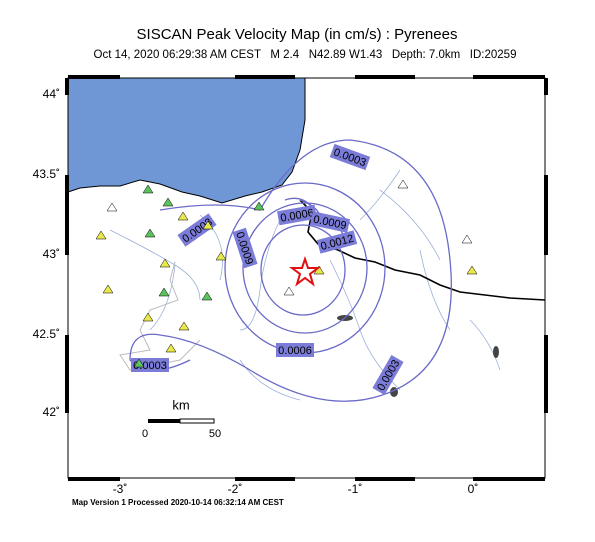  What do you see at coordinates (51, 254) in the screenshot?
I see `y-axis-label: 43˚` at bounding box center [51, 254].